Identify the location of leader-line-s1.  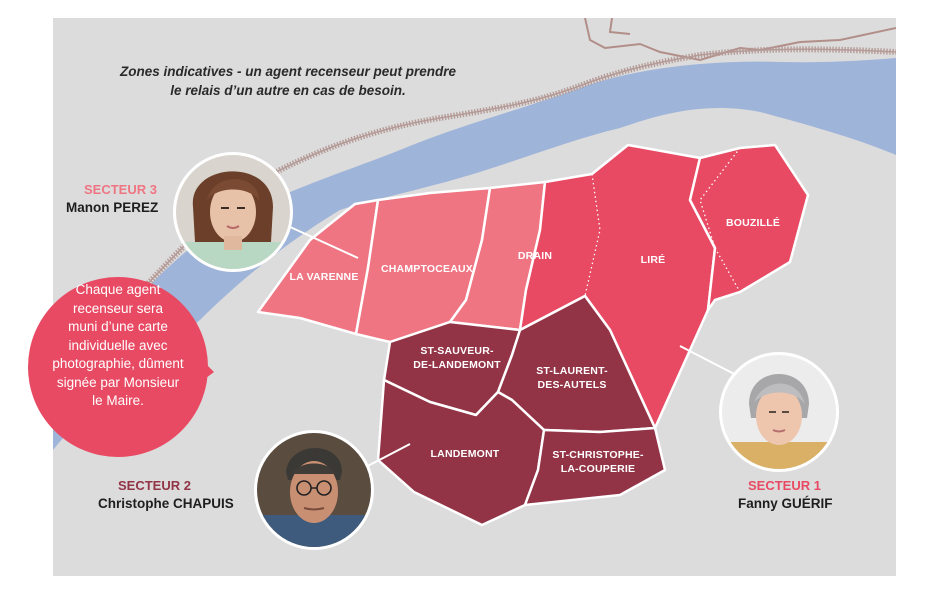
(711, 362).